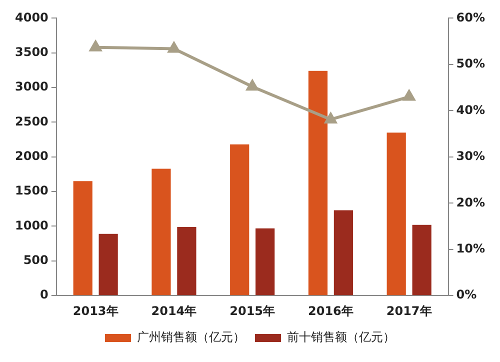 This screenshot has width=500, height=362. What do you see at coordinates (95, 311) in the screenshot?
I see `x-tick-label: 2013年` at bounding box center [95, 311].